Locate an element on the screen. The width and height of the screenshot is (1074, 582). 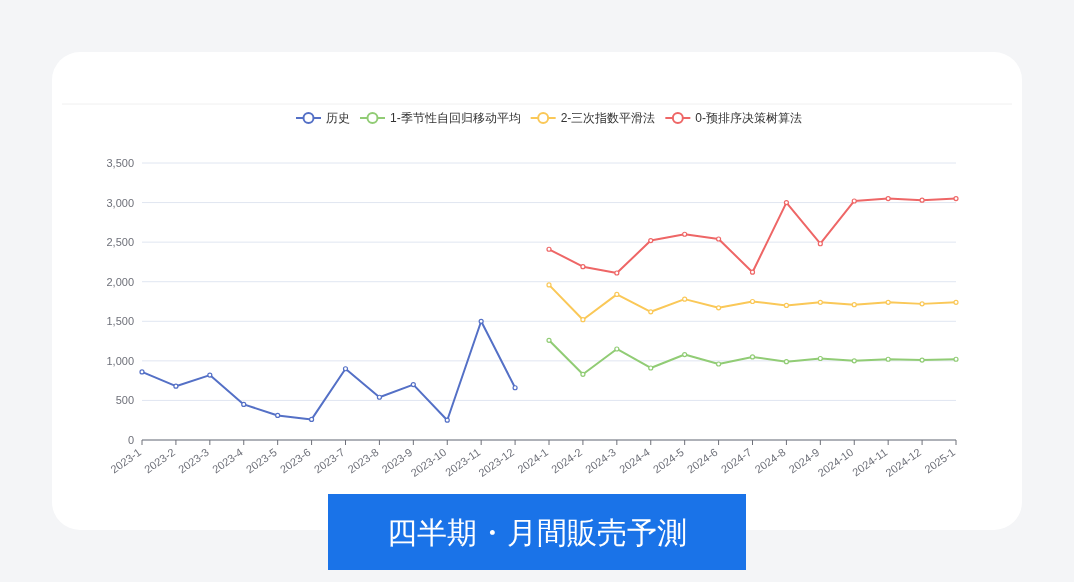
legend-label: 历史 is located at coordinates (337, 118).